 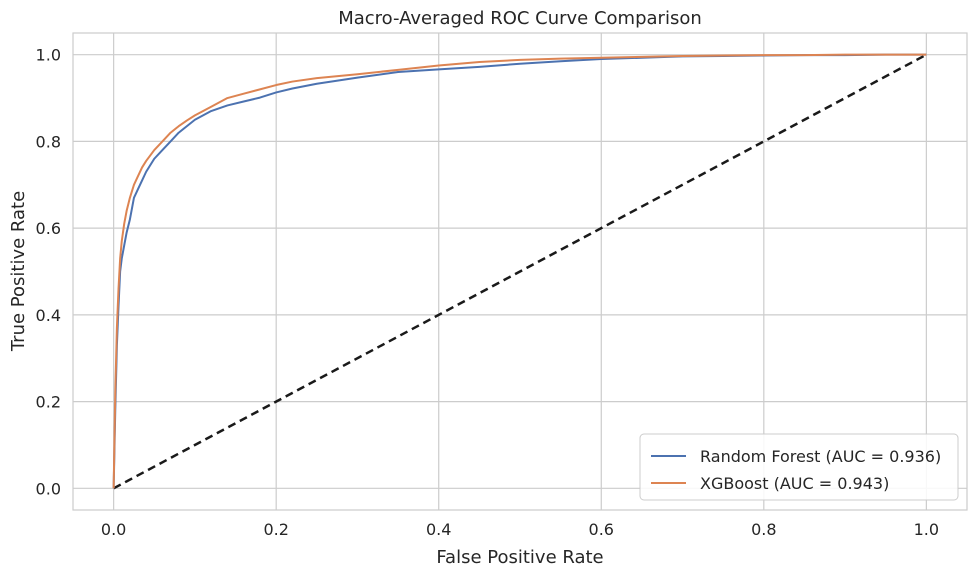 I want to click on x-tick-label: 0.0, so click(x=113, y=529).